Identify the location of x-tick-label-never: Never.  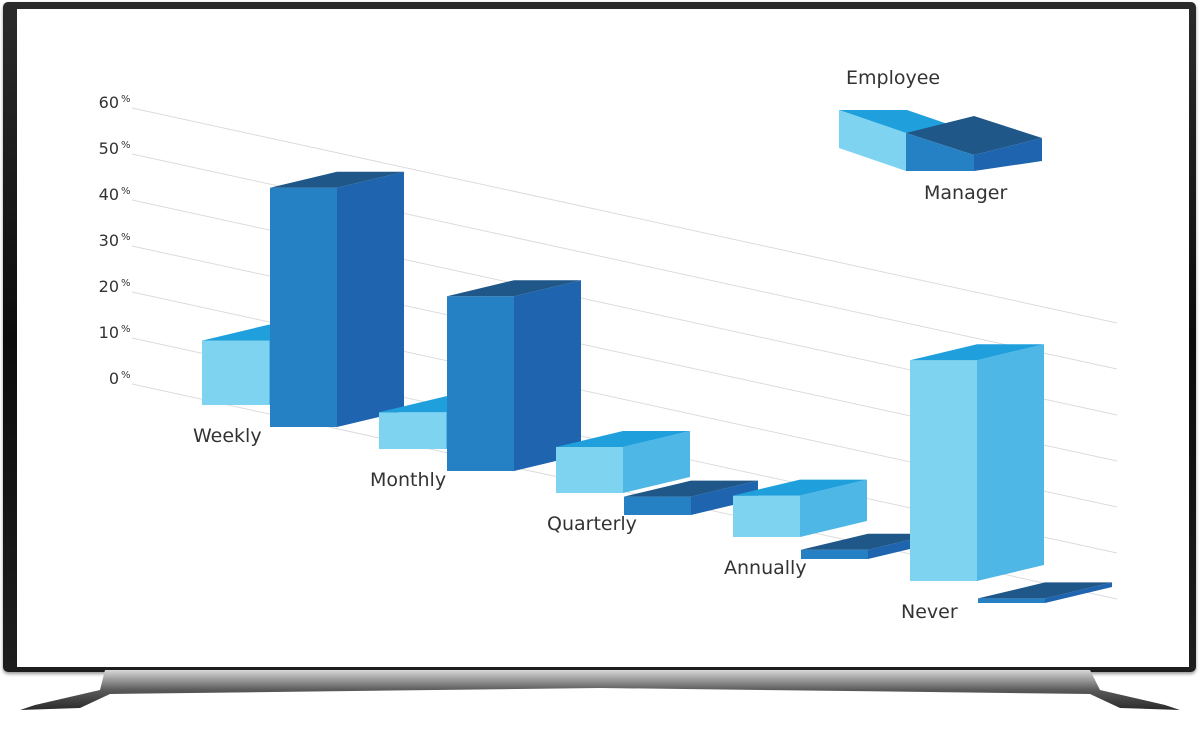
(929, 612).